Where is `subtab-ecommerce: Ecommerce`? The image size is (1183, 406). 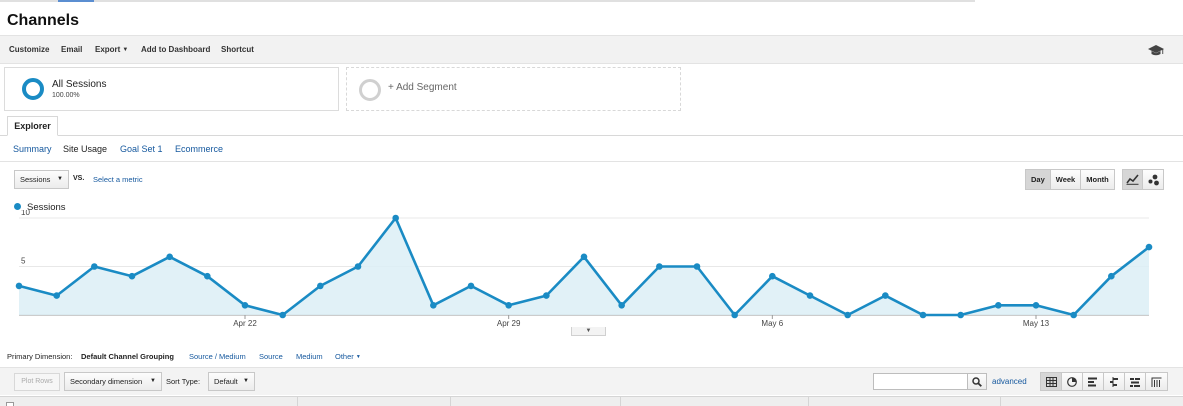
subtab-ecommerce: Ecommerce is located at coordinates (199, 149).